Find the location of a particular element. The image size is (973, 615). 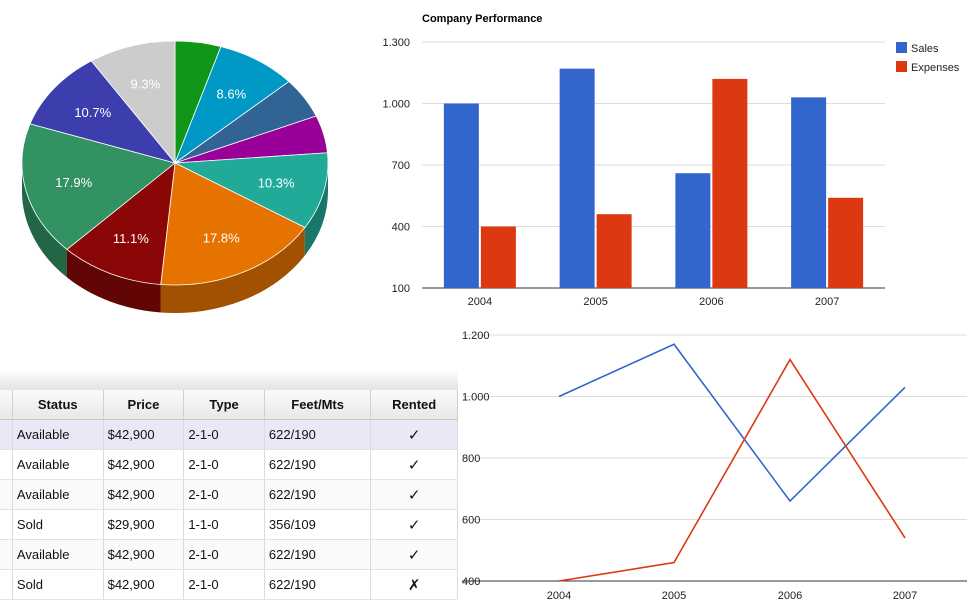

line-x-tick-label: 2007 is located at coordinates (905, 596).